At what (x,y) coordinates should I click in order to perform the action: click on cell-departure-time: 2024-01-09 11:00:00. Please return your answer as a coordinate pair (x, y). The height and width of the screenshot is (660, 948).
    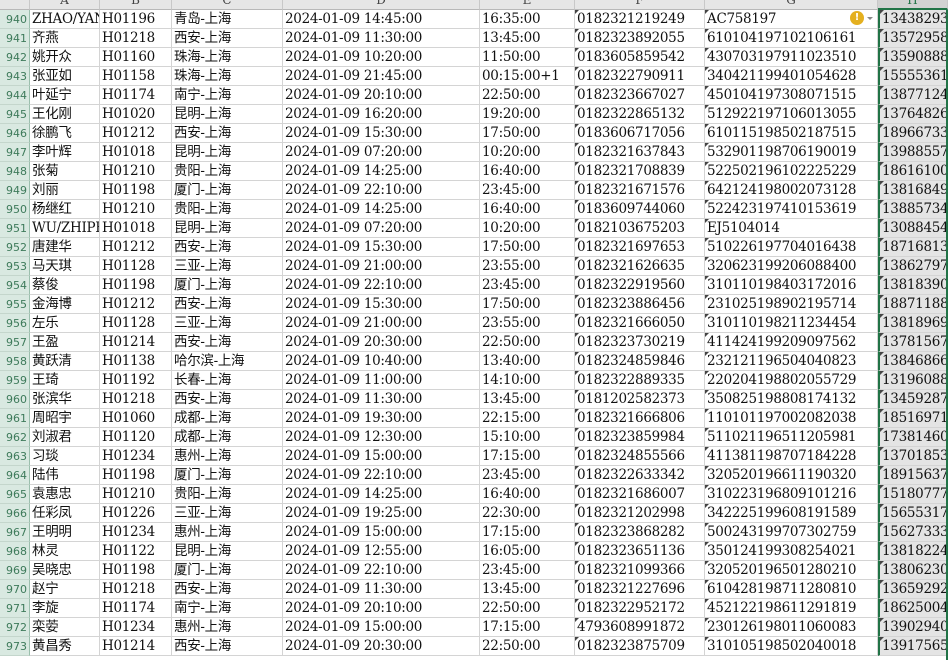
    Looking at the image, I should click on (381, 380).